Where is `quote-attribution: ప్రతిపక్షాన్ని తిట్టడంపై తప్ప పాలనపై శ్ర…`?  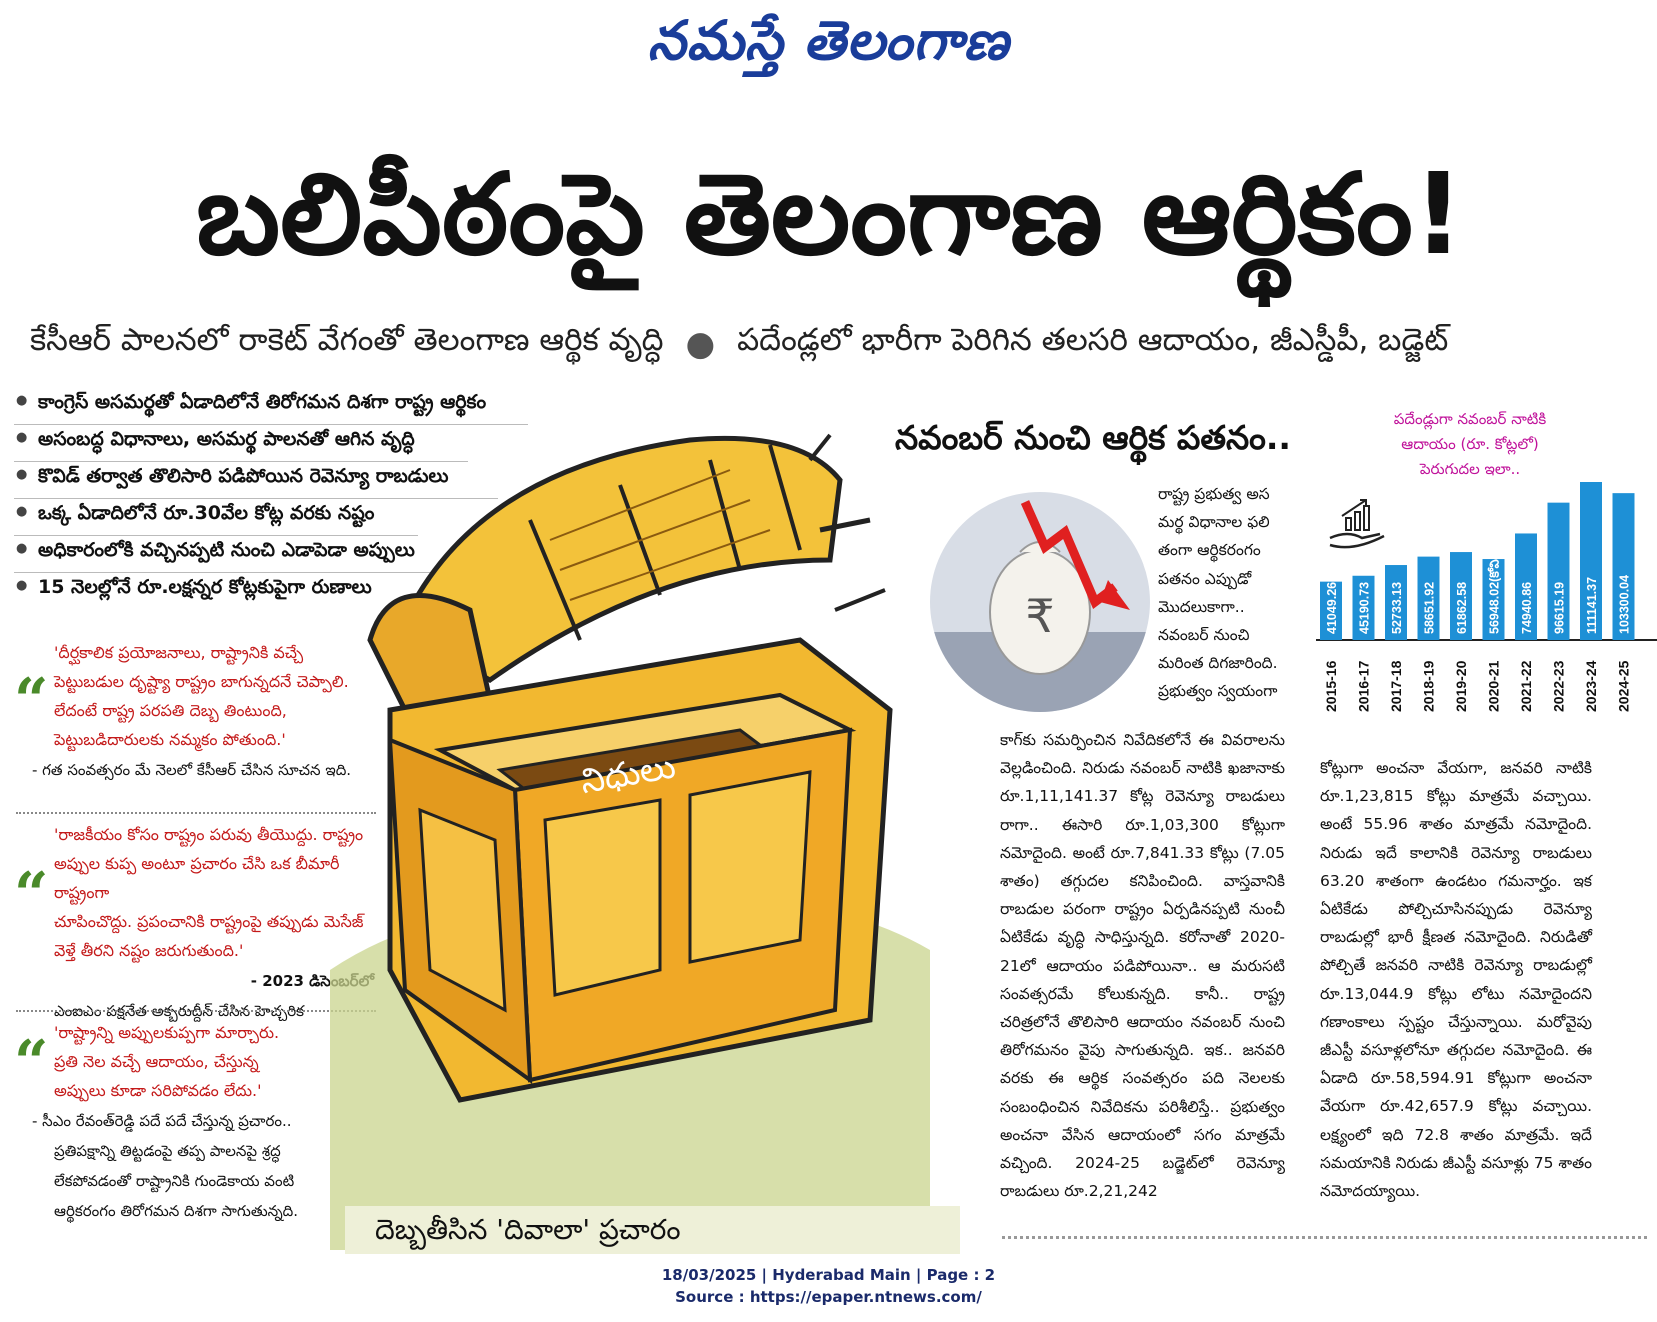
quote-attribution: ప్రతిపక్షాన్ని తిట్టడంపై తప్ప పాలనపై శ్ర… is located at coordinates (167, 1151).